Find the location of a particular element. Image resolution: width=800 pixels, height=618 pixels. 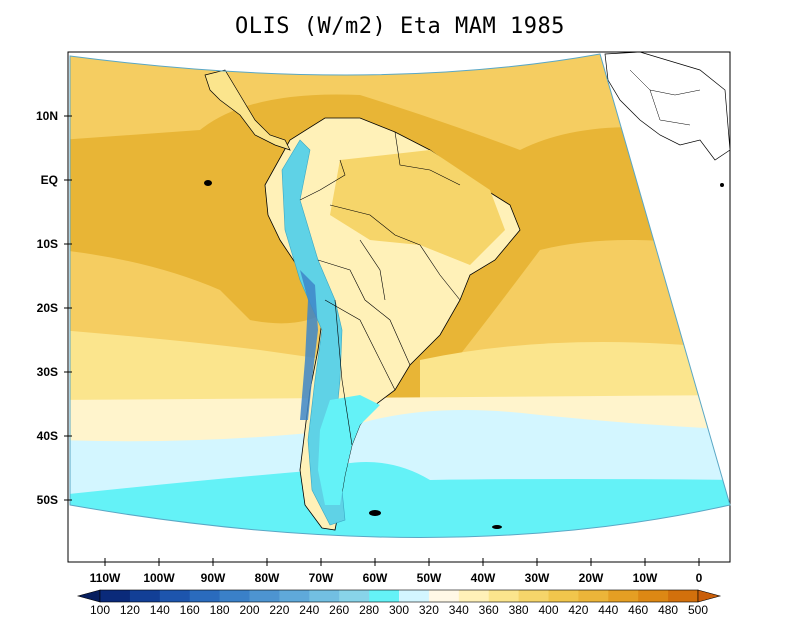

colorbar-label: 100 is located at coordinates (100, 610).